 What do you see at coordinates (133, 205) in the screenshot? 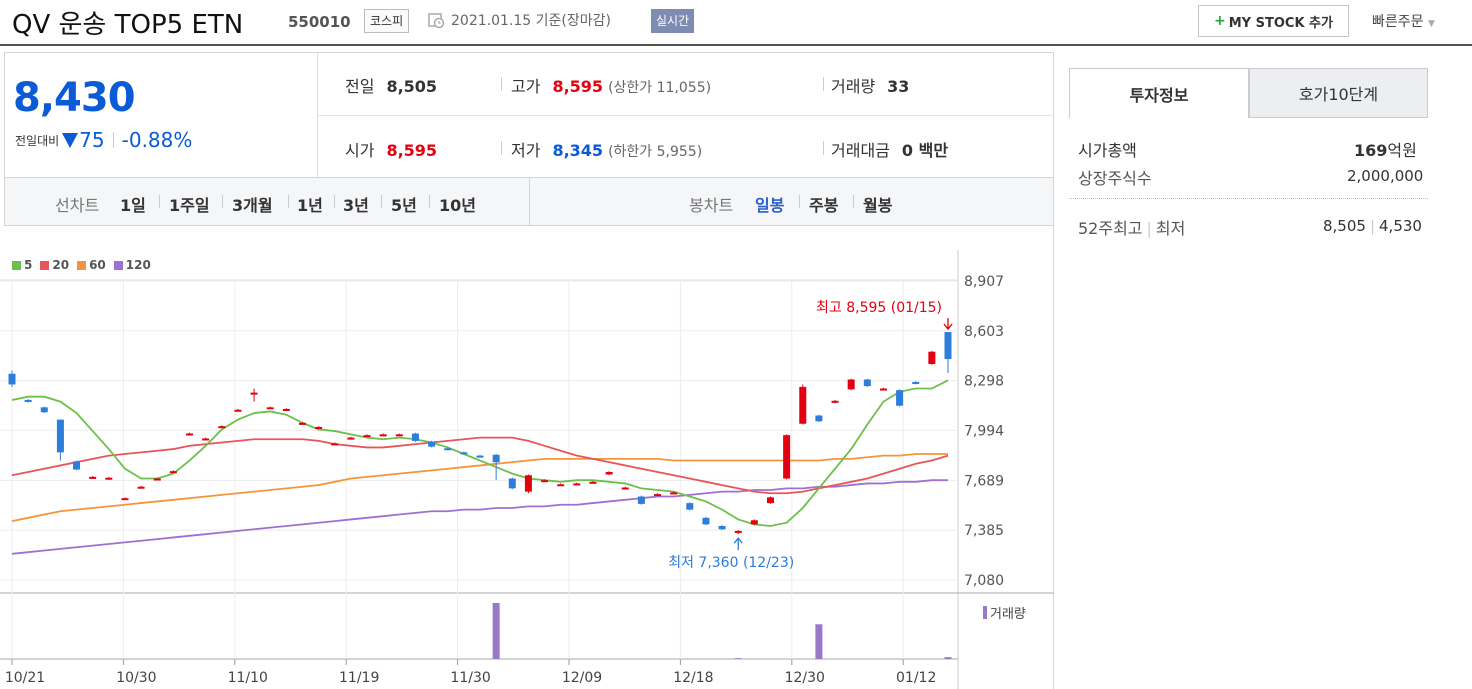
I see `tab-1d: 1일` at bounding box center [133, 205].